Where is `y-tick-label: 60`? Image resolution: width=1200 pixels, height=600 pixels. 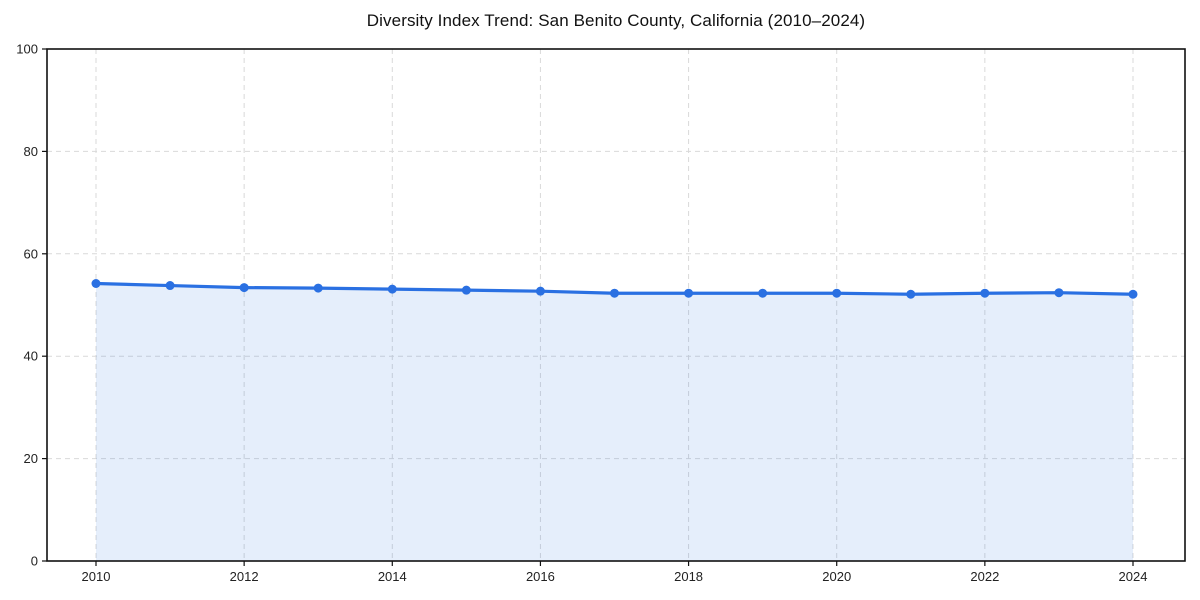
y-tick-label: 60 is located at coordinates (31, 253).